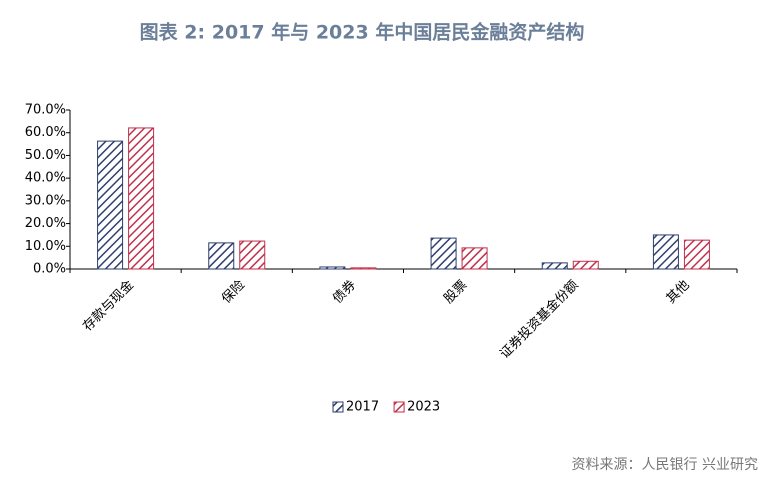 This screenshot has height=486, width=768. Describe the element at coordinates (539, 319) in the screenshot. I see `x-tick-label: 证券投资基金份额` at that location.